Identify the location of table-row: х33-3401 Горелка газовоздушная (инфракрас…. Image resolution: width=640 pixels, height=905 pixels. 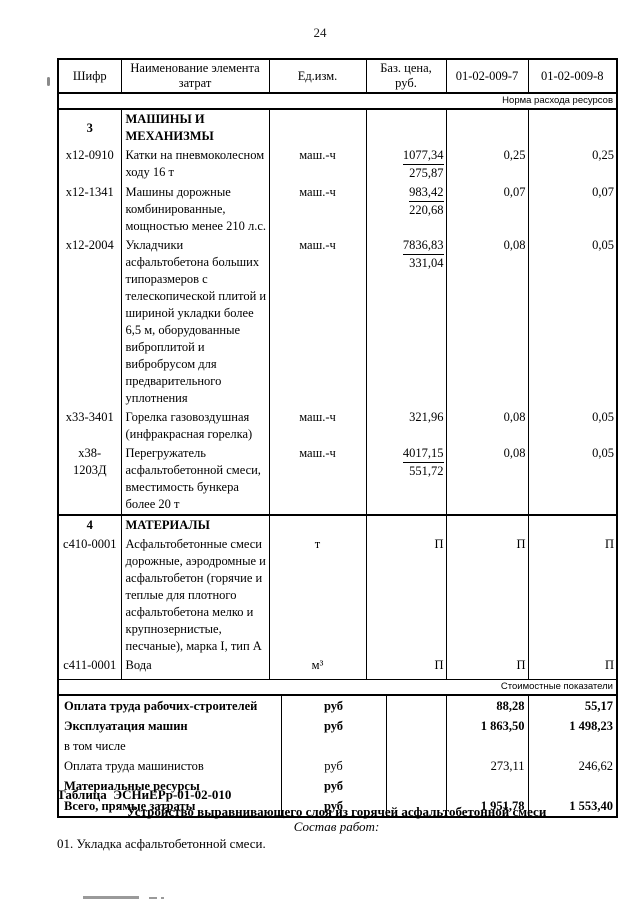
(337, 426).